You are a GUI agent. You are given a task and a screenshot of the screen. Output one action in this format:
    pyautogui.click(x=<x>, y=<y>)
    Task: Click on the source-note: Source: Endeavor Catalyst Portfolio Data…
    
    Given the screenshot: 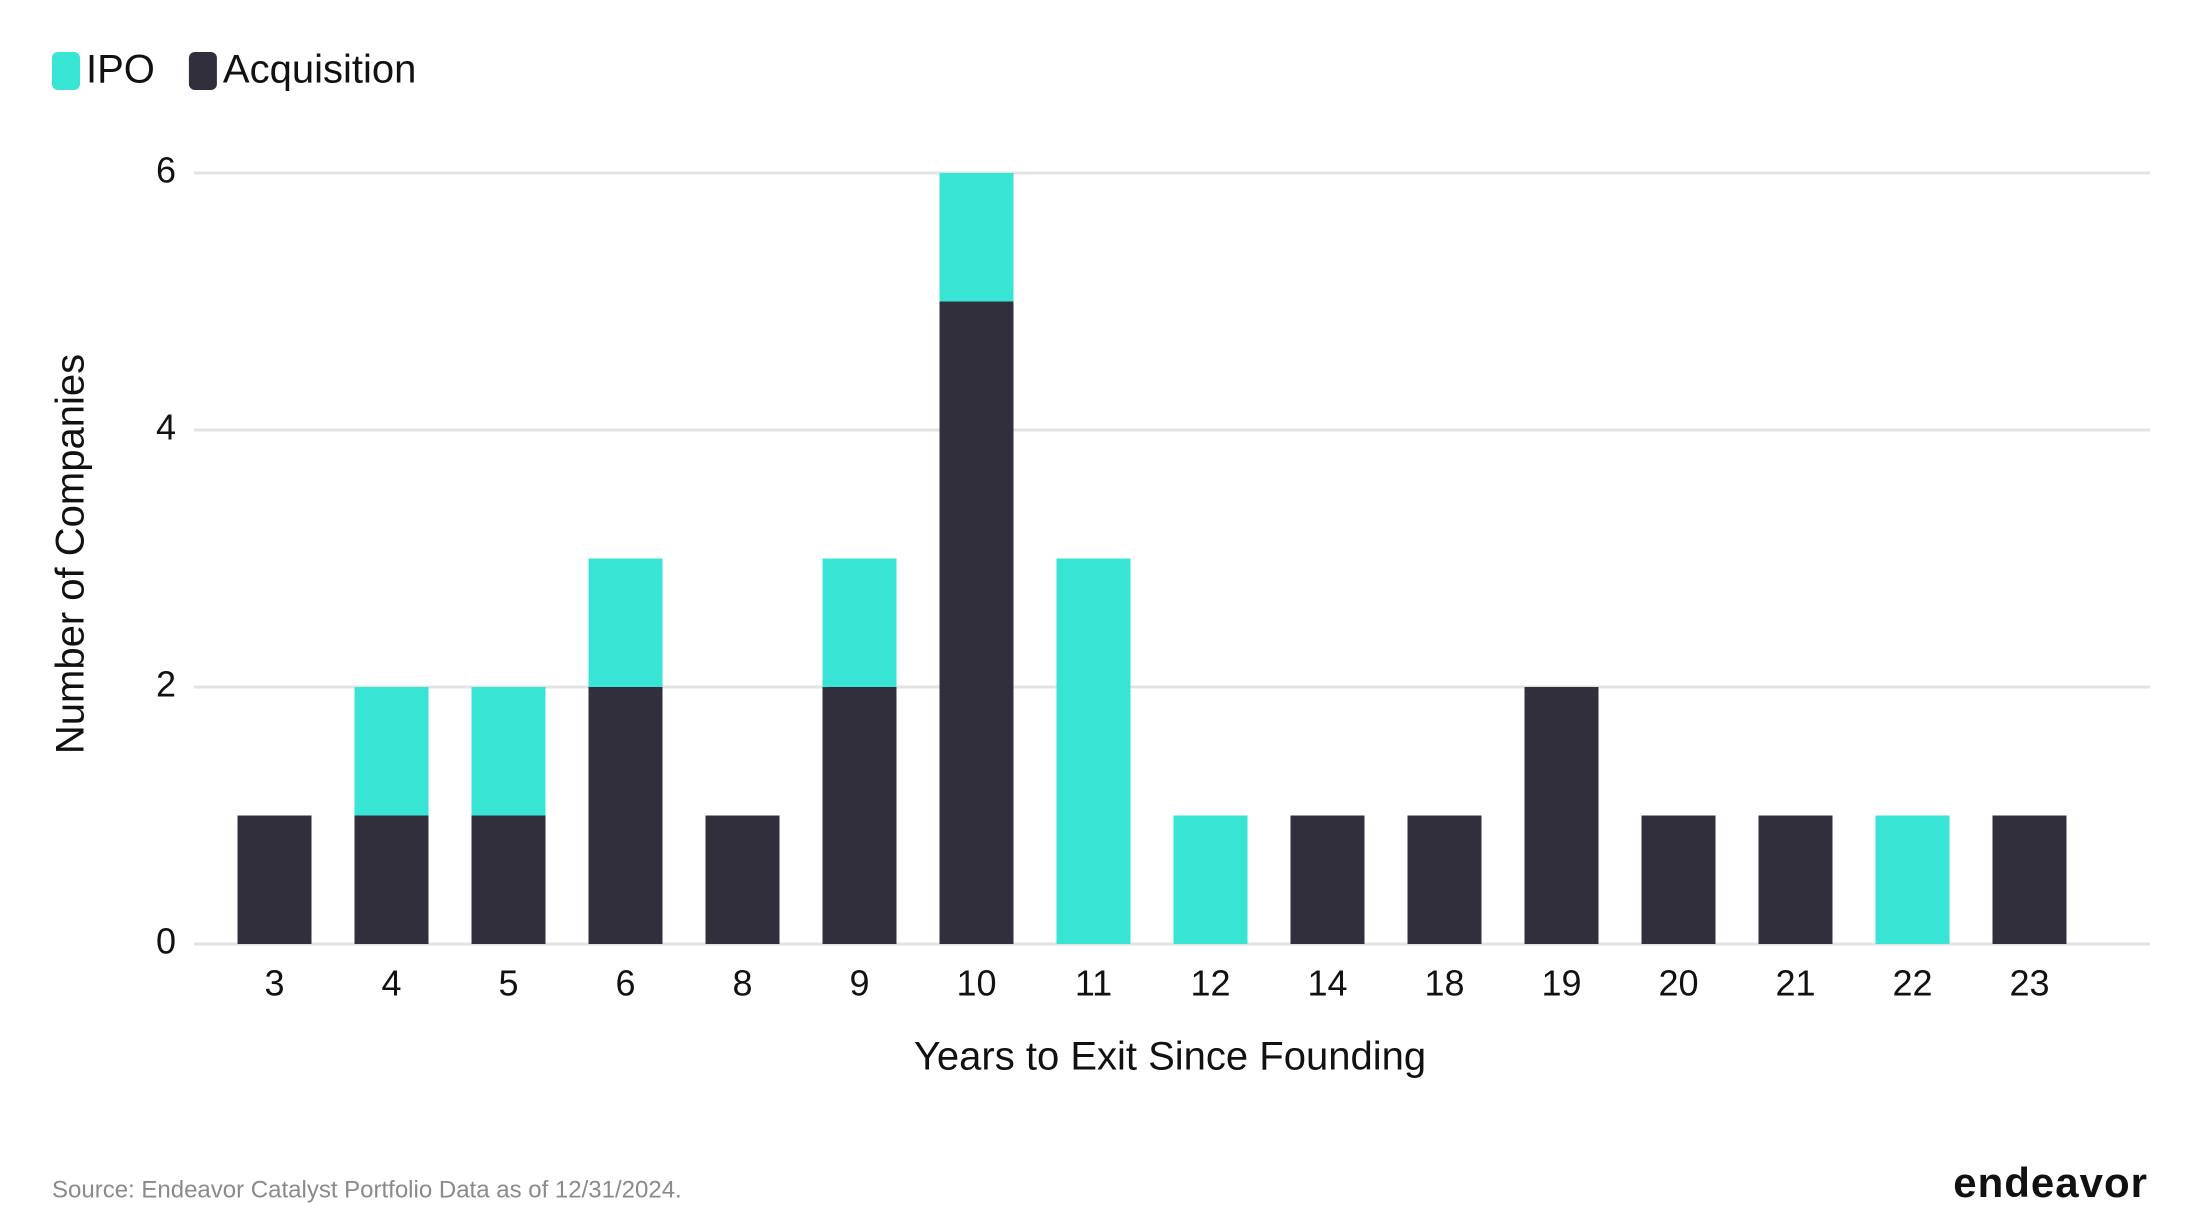 What is the action you would take?
    pyautogui.click(x=367, y=1189)
    